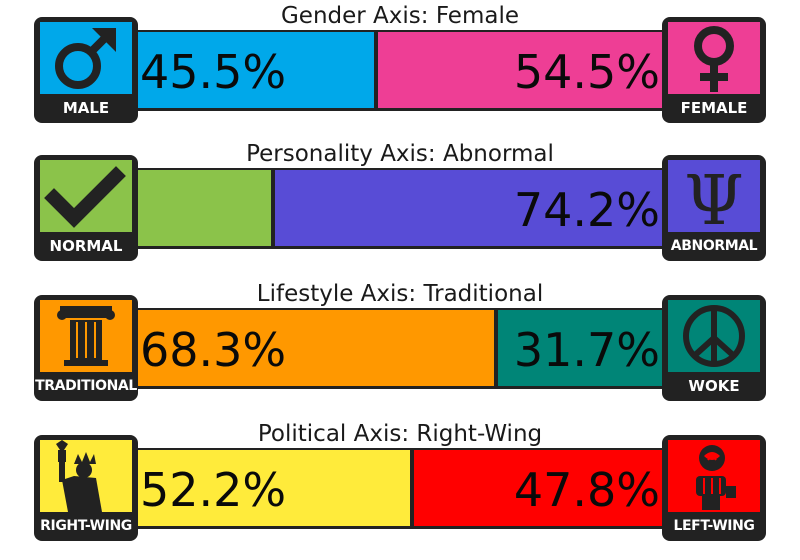  I want to click on column-icon, so click(86, 336).